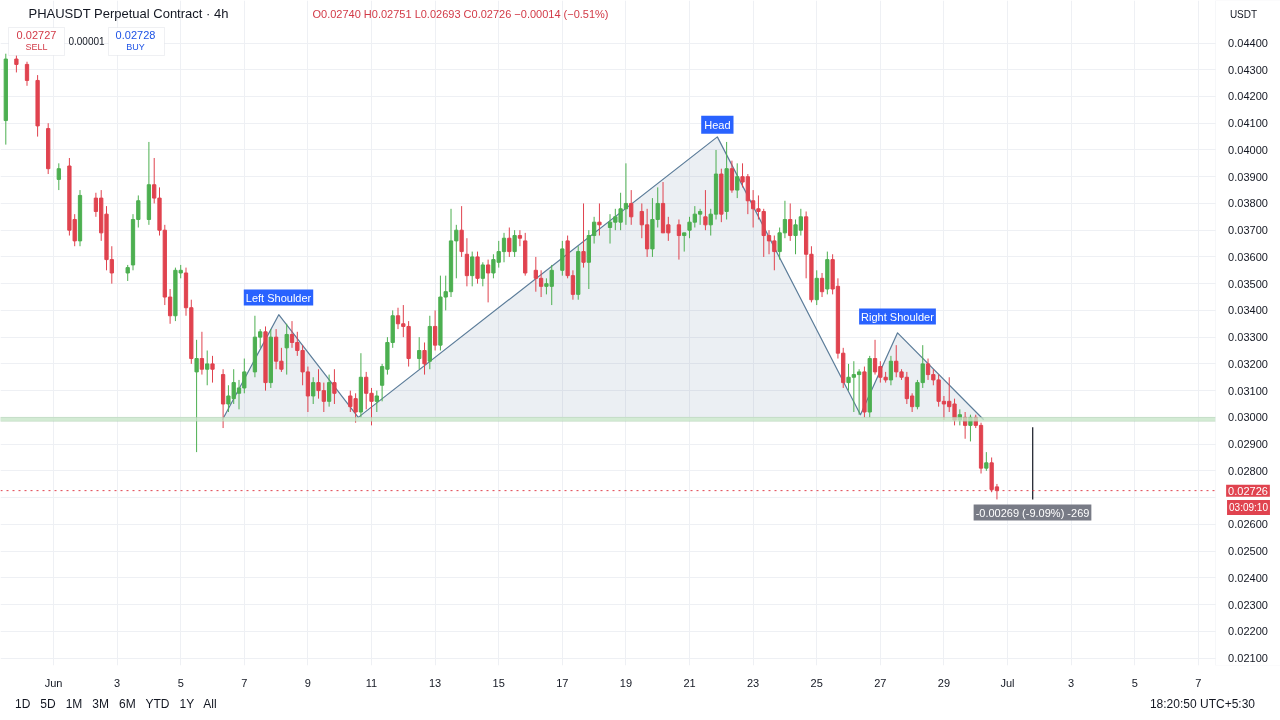 This screenshot has width=1280, height=720. I want to click on x-tick-label: 13, so click(435, 682).